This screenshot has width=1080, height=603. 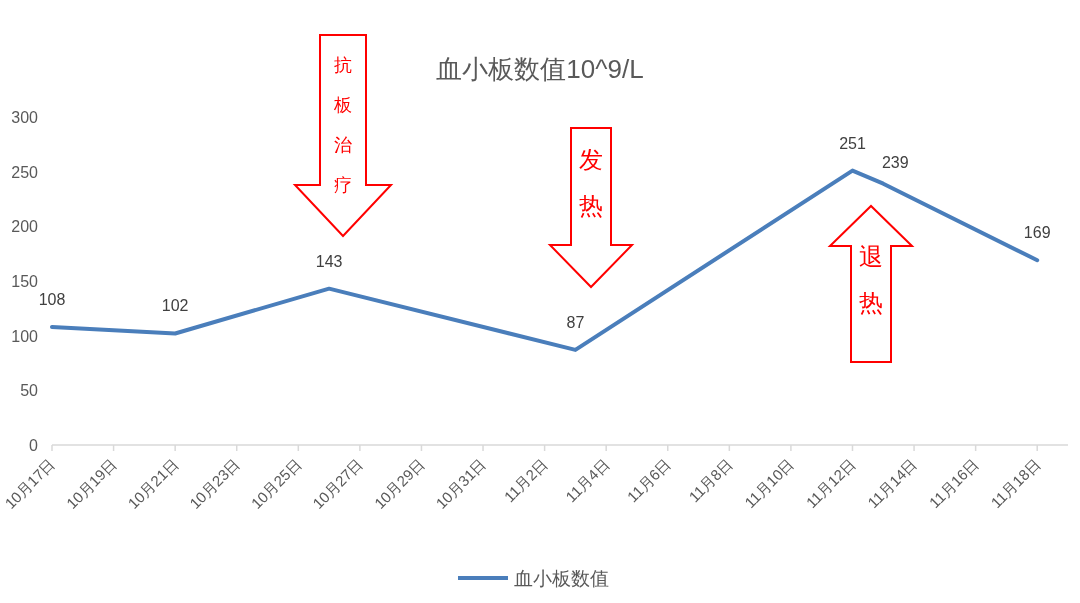 I want to click on data-label: 108, so click(x=52, y=299).